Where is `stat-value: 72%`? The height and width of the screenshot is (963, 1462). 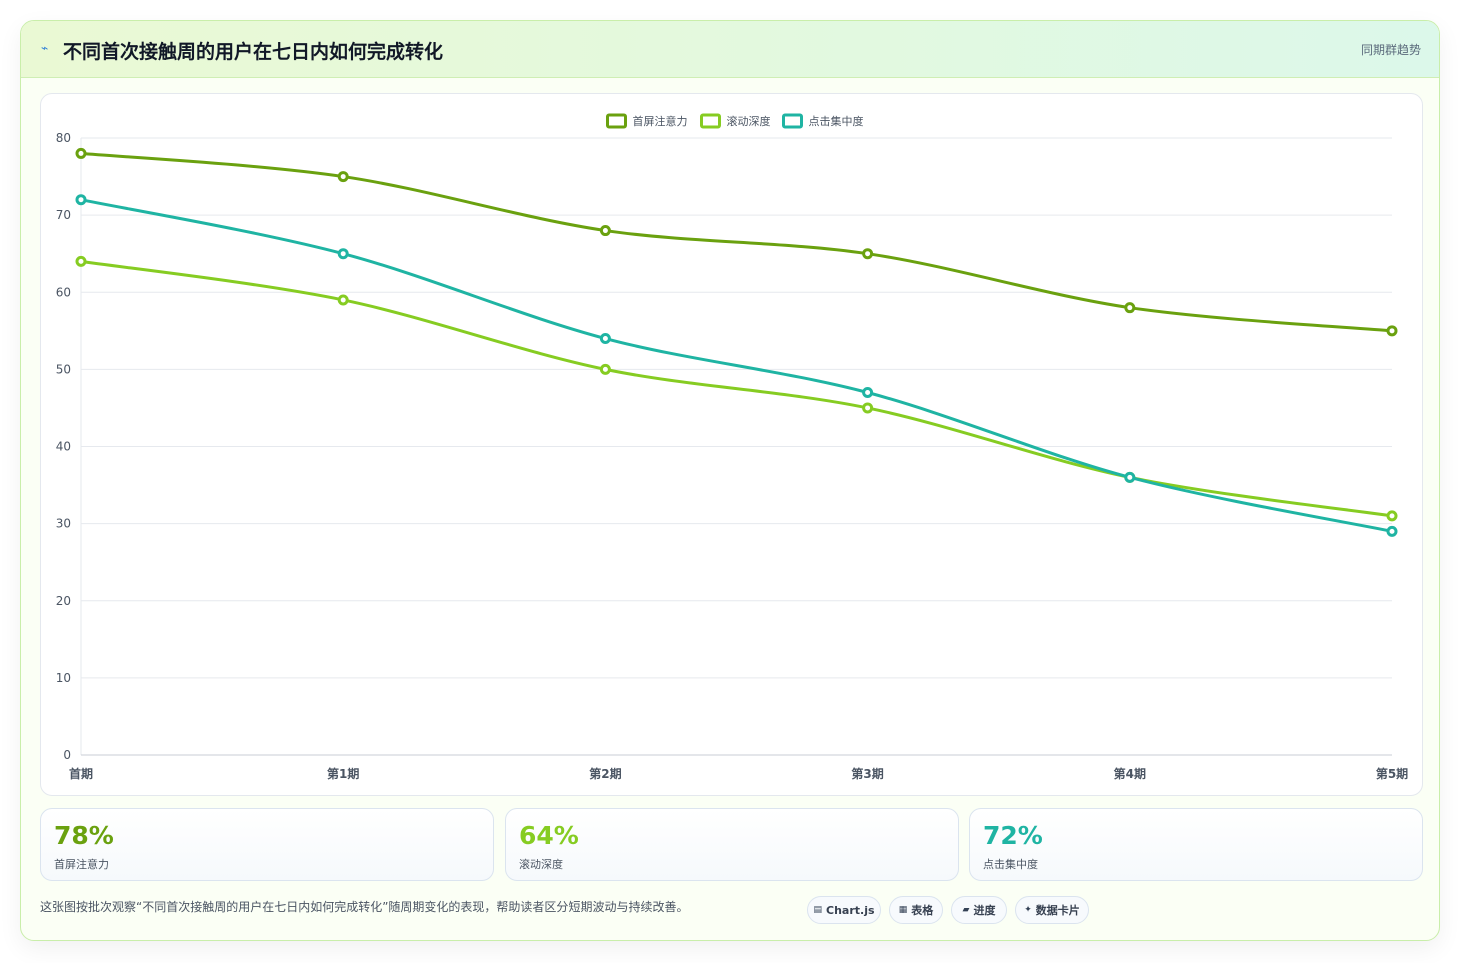
stat-value: 72% is located at coordinates (1013, 835).